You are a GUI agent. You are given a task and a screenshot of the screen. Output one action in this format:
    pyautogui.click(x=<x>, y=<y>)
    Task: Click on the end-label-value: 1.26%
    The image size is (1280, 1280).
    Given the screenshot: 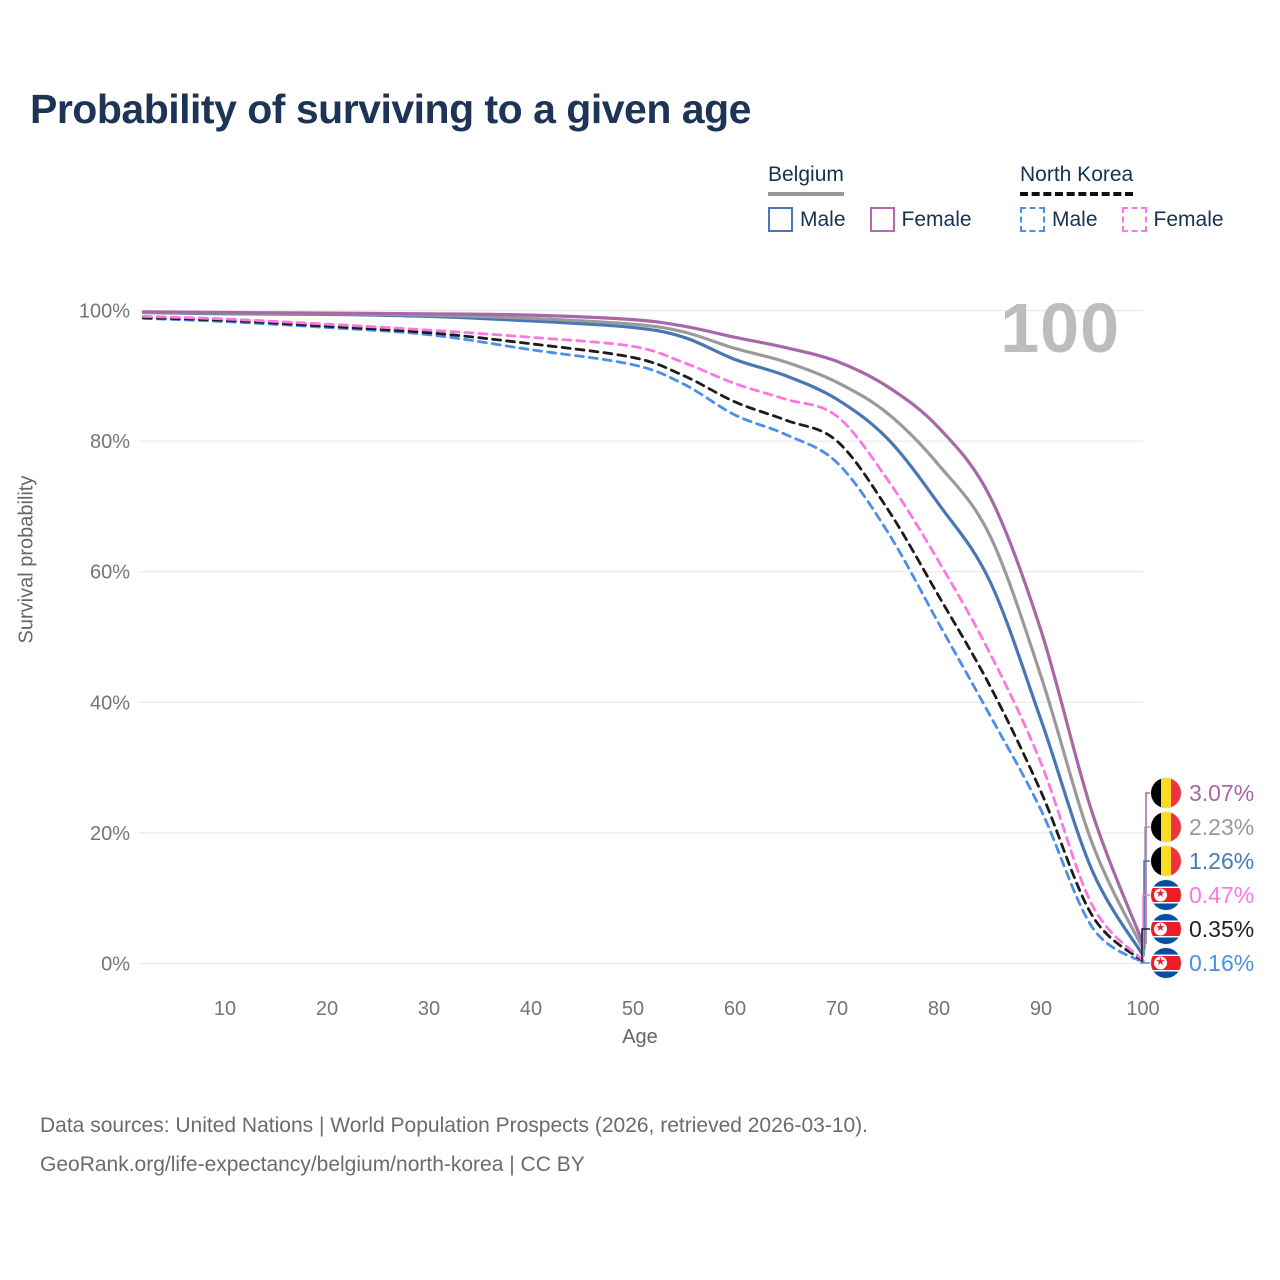 What is the action you would take?
    pyautogui.click(x=1222, y=860)
    